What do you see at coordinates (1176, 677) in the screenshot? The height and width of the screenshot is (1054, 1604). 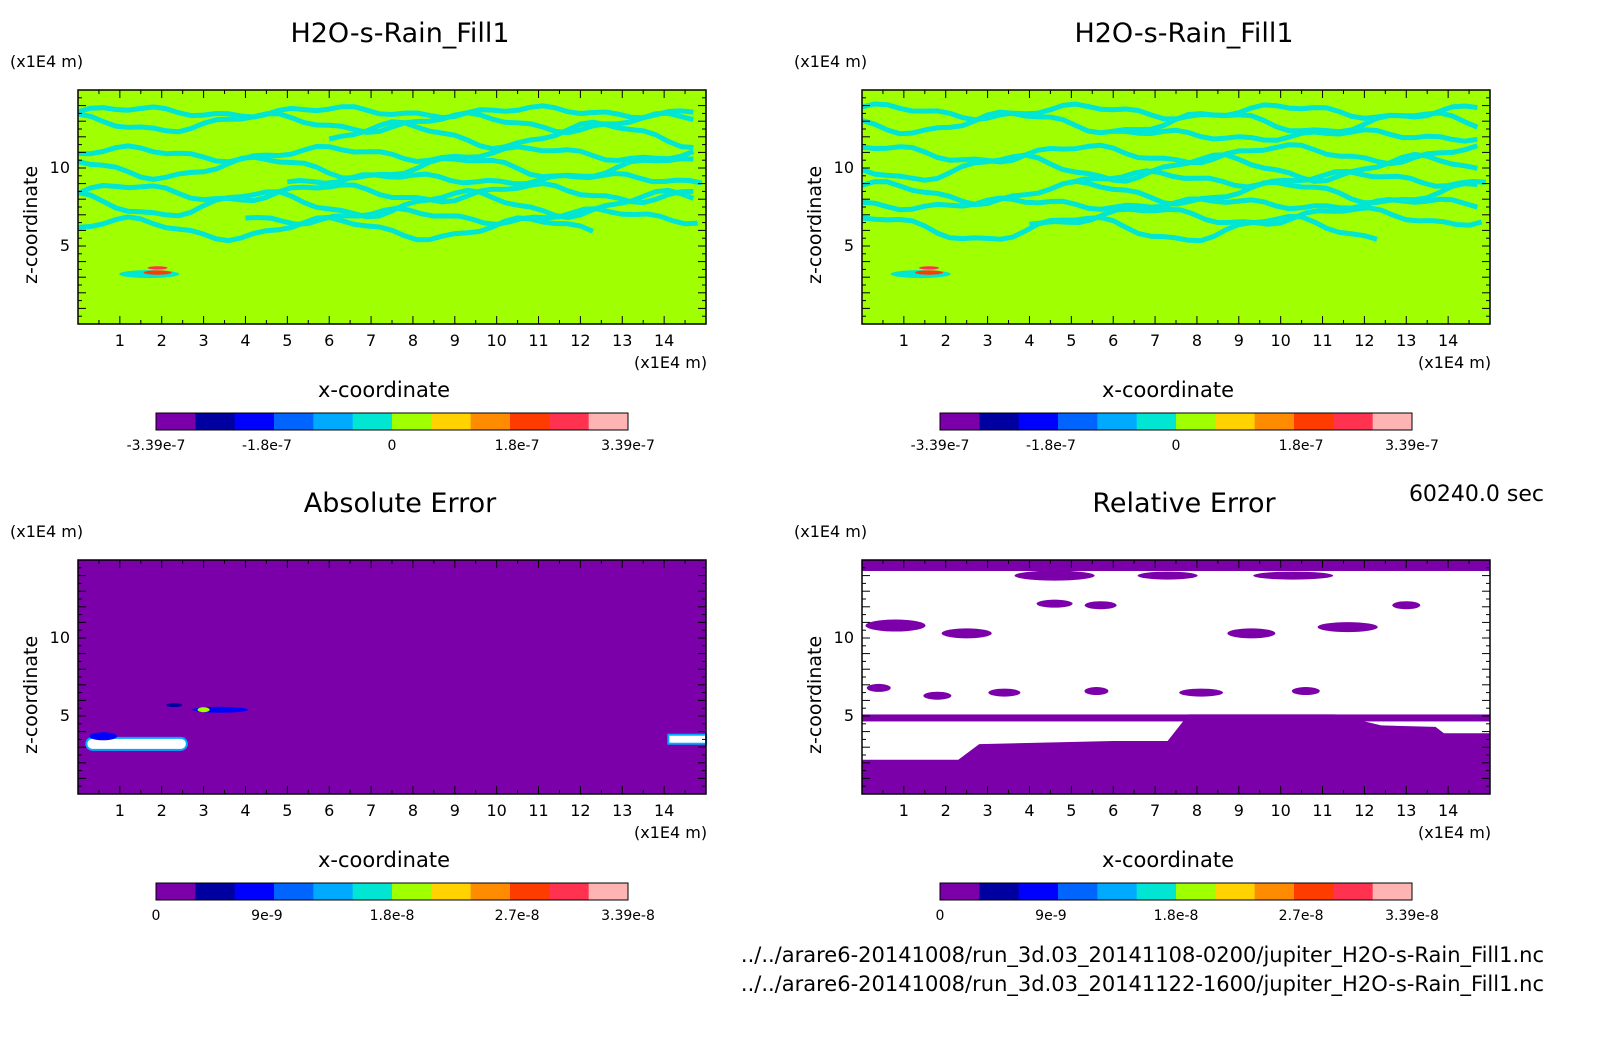 I see `relative-error-region` at bounding box center [1176, 677].